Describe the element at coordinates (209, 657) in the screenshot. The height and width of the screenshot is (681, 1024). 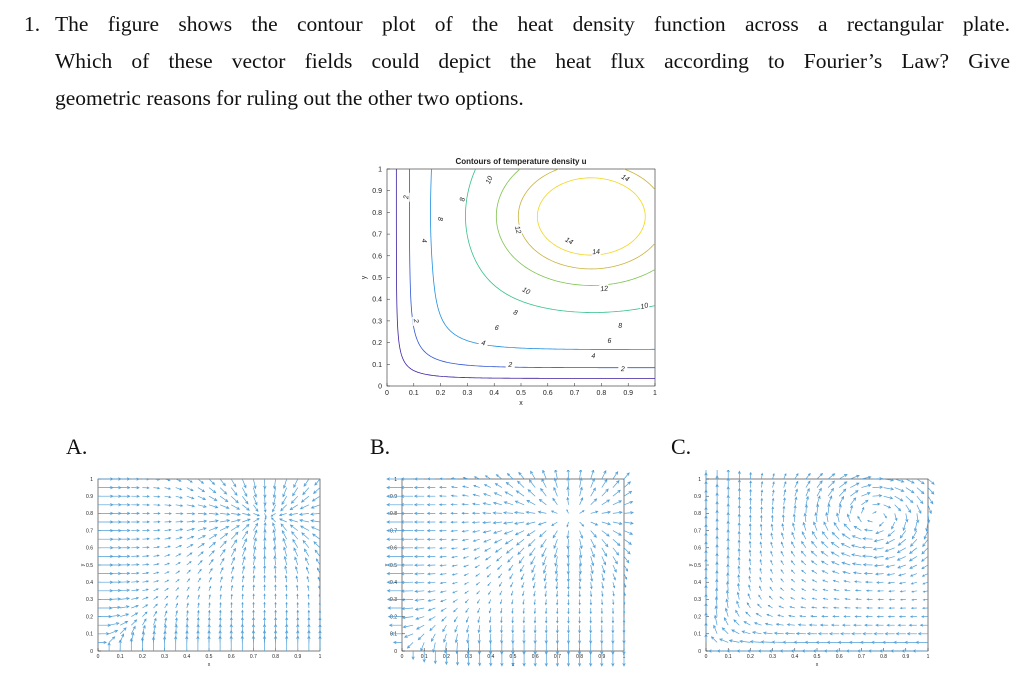
I see `quiver-a-x-tick-label: 0.5` at that location.